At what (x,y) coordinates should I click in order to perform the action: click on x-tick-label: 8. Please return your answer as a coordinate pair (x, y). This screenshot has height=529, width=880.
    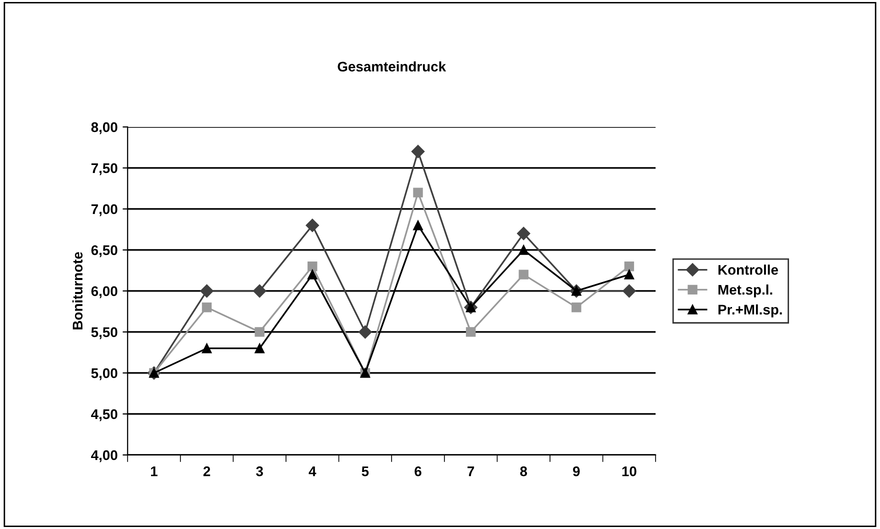
    Looking at the image, I should click on (524, 471).